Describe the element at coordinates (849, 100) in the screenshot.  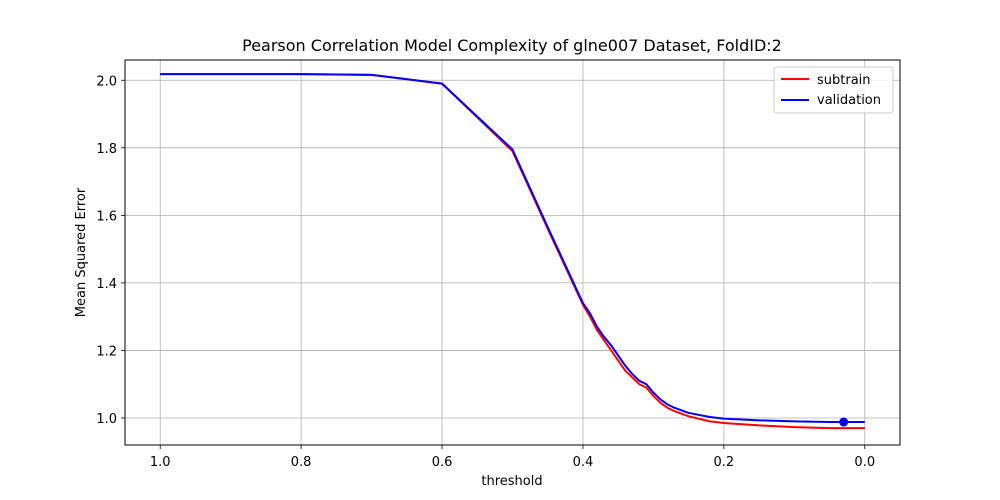
I see `legend-label-validation: validation` at that location.